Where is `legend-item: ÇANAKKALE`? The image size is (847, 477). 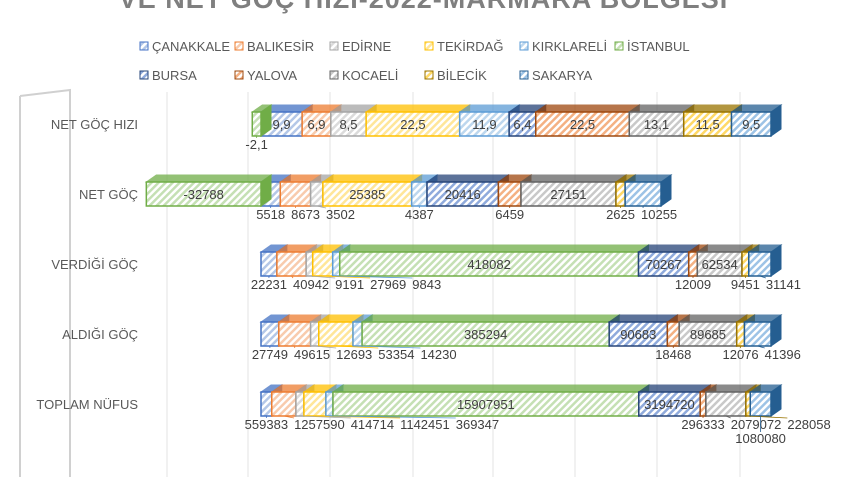 legend-item: ÇANAKKALE is located at coordinates (184, 46).